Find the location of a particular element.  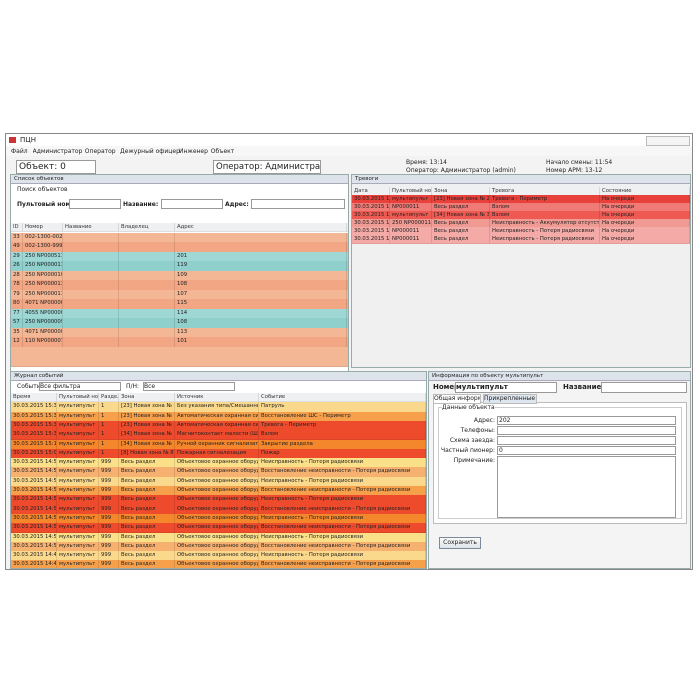

table-cell: 108 is located at coordinates (261, 285).